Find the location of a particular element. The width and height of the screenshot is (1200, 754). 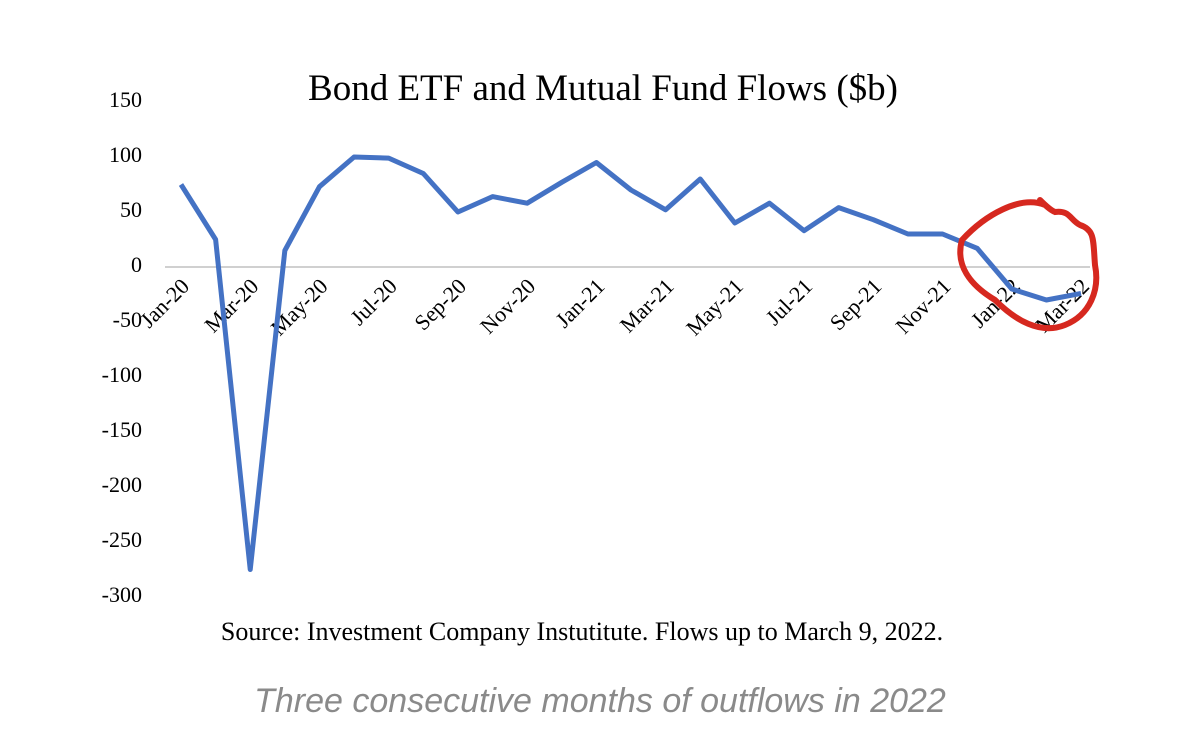

y-tick-label: -200 is located at coordinates (122, 484).